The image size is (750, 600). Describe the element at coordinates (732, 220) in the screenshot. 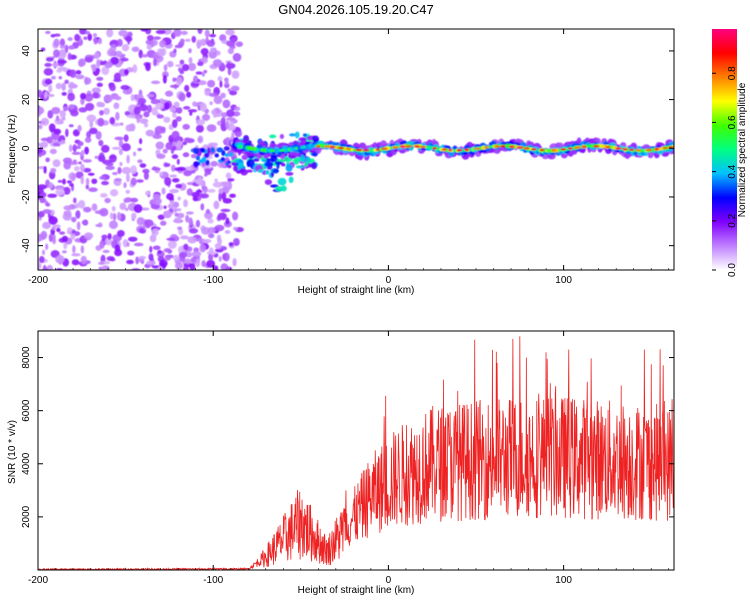

I see `colorbar-tick-label: 0.2` at that location.